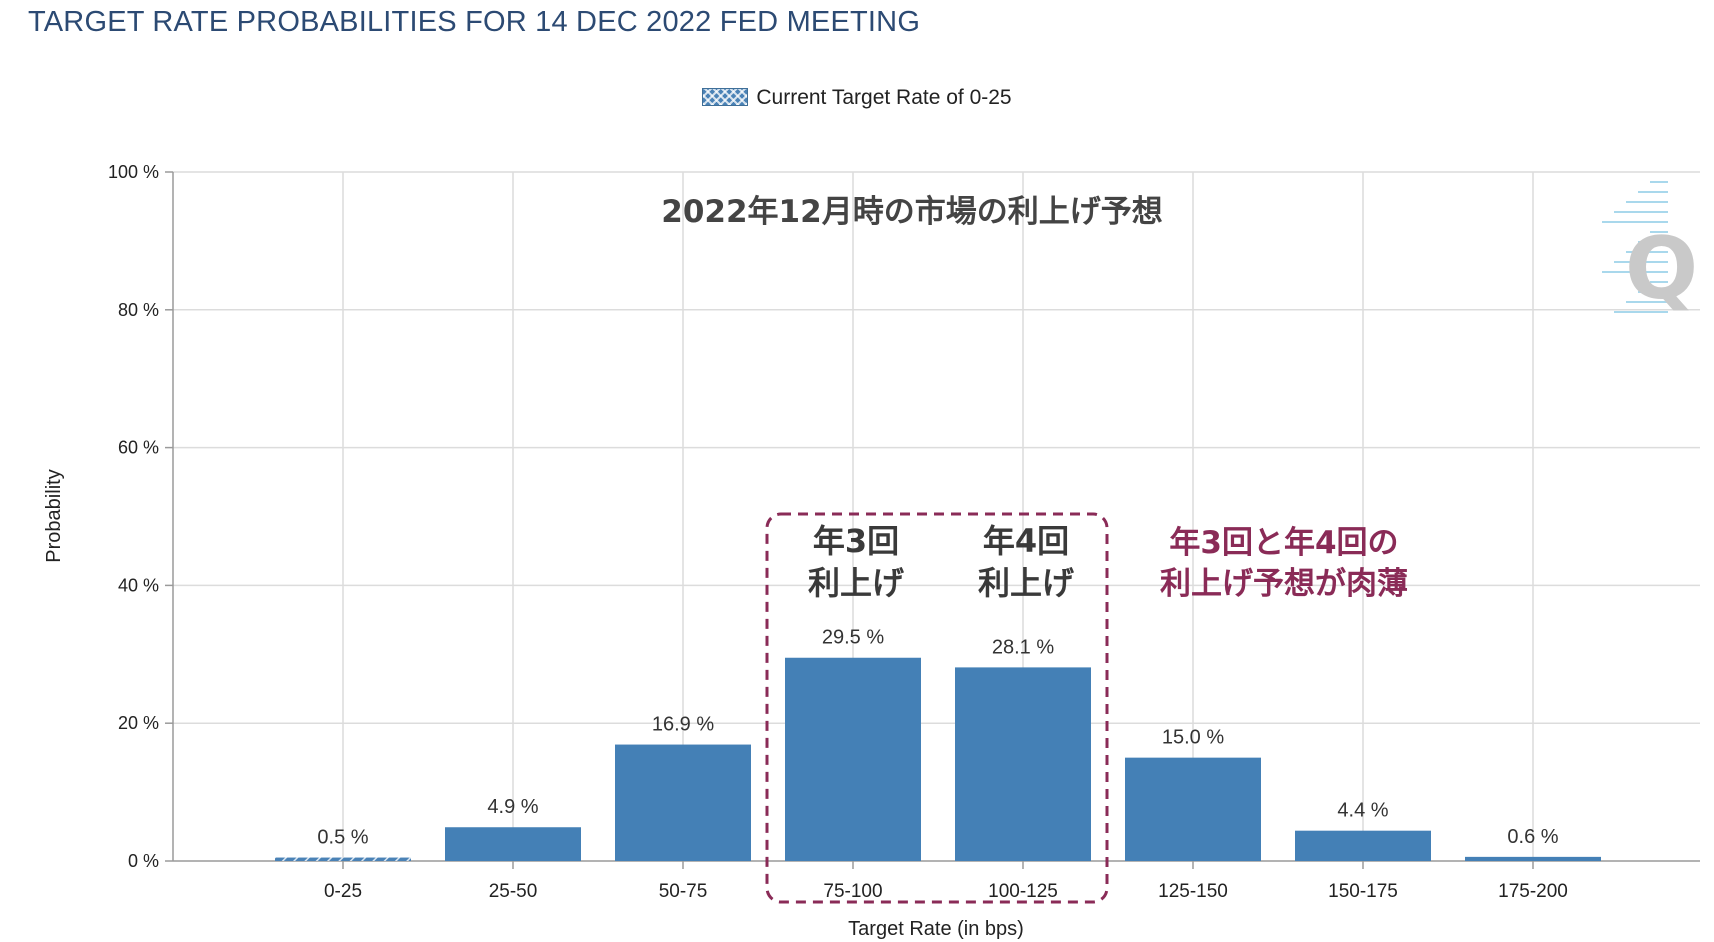 This screenshot has height=942, width=1714. Describe the element at coordinates (1532, 837) in the screenshot. I see `data-label-175-200: 0.6 %` at that location.